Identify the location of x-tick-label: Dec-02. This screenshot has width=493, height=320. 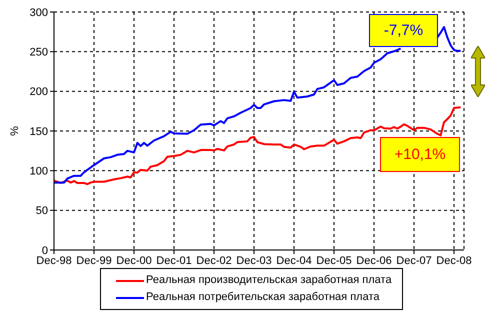
(214, 260).